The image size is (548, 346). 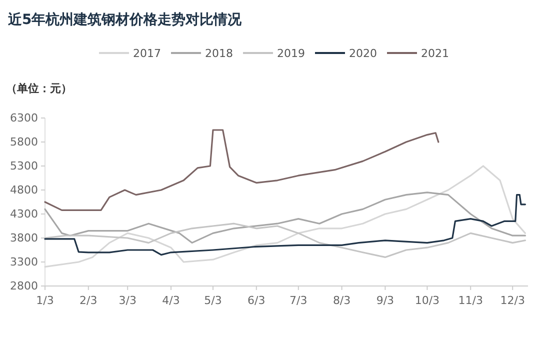 I want to click on x-tick-label: 7/3, so click(x=299, y=300).